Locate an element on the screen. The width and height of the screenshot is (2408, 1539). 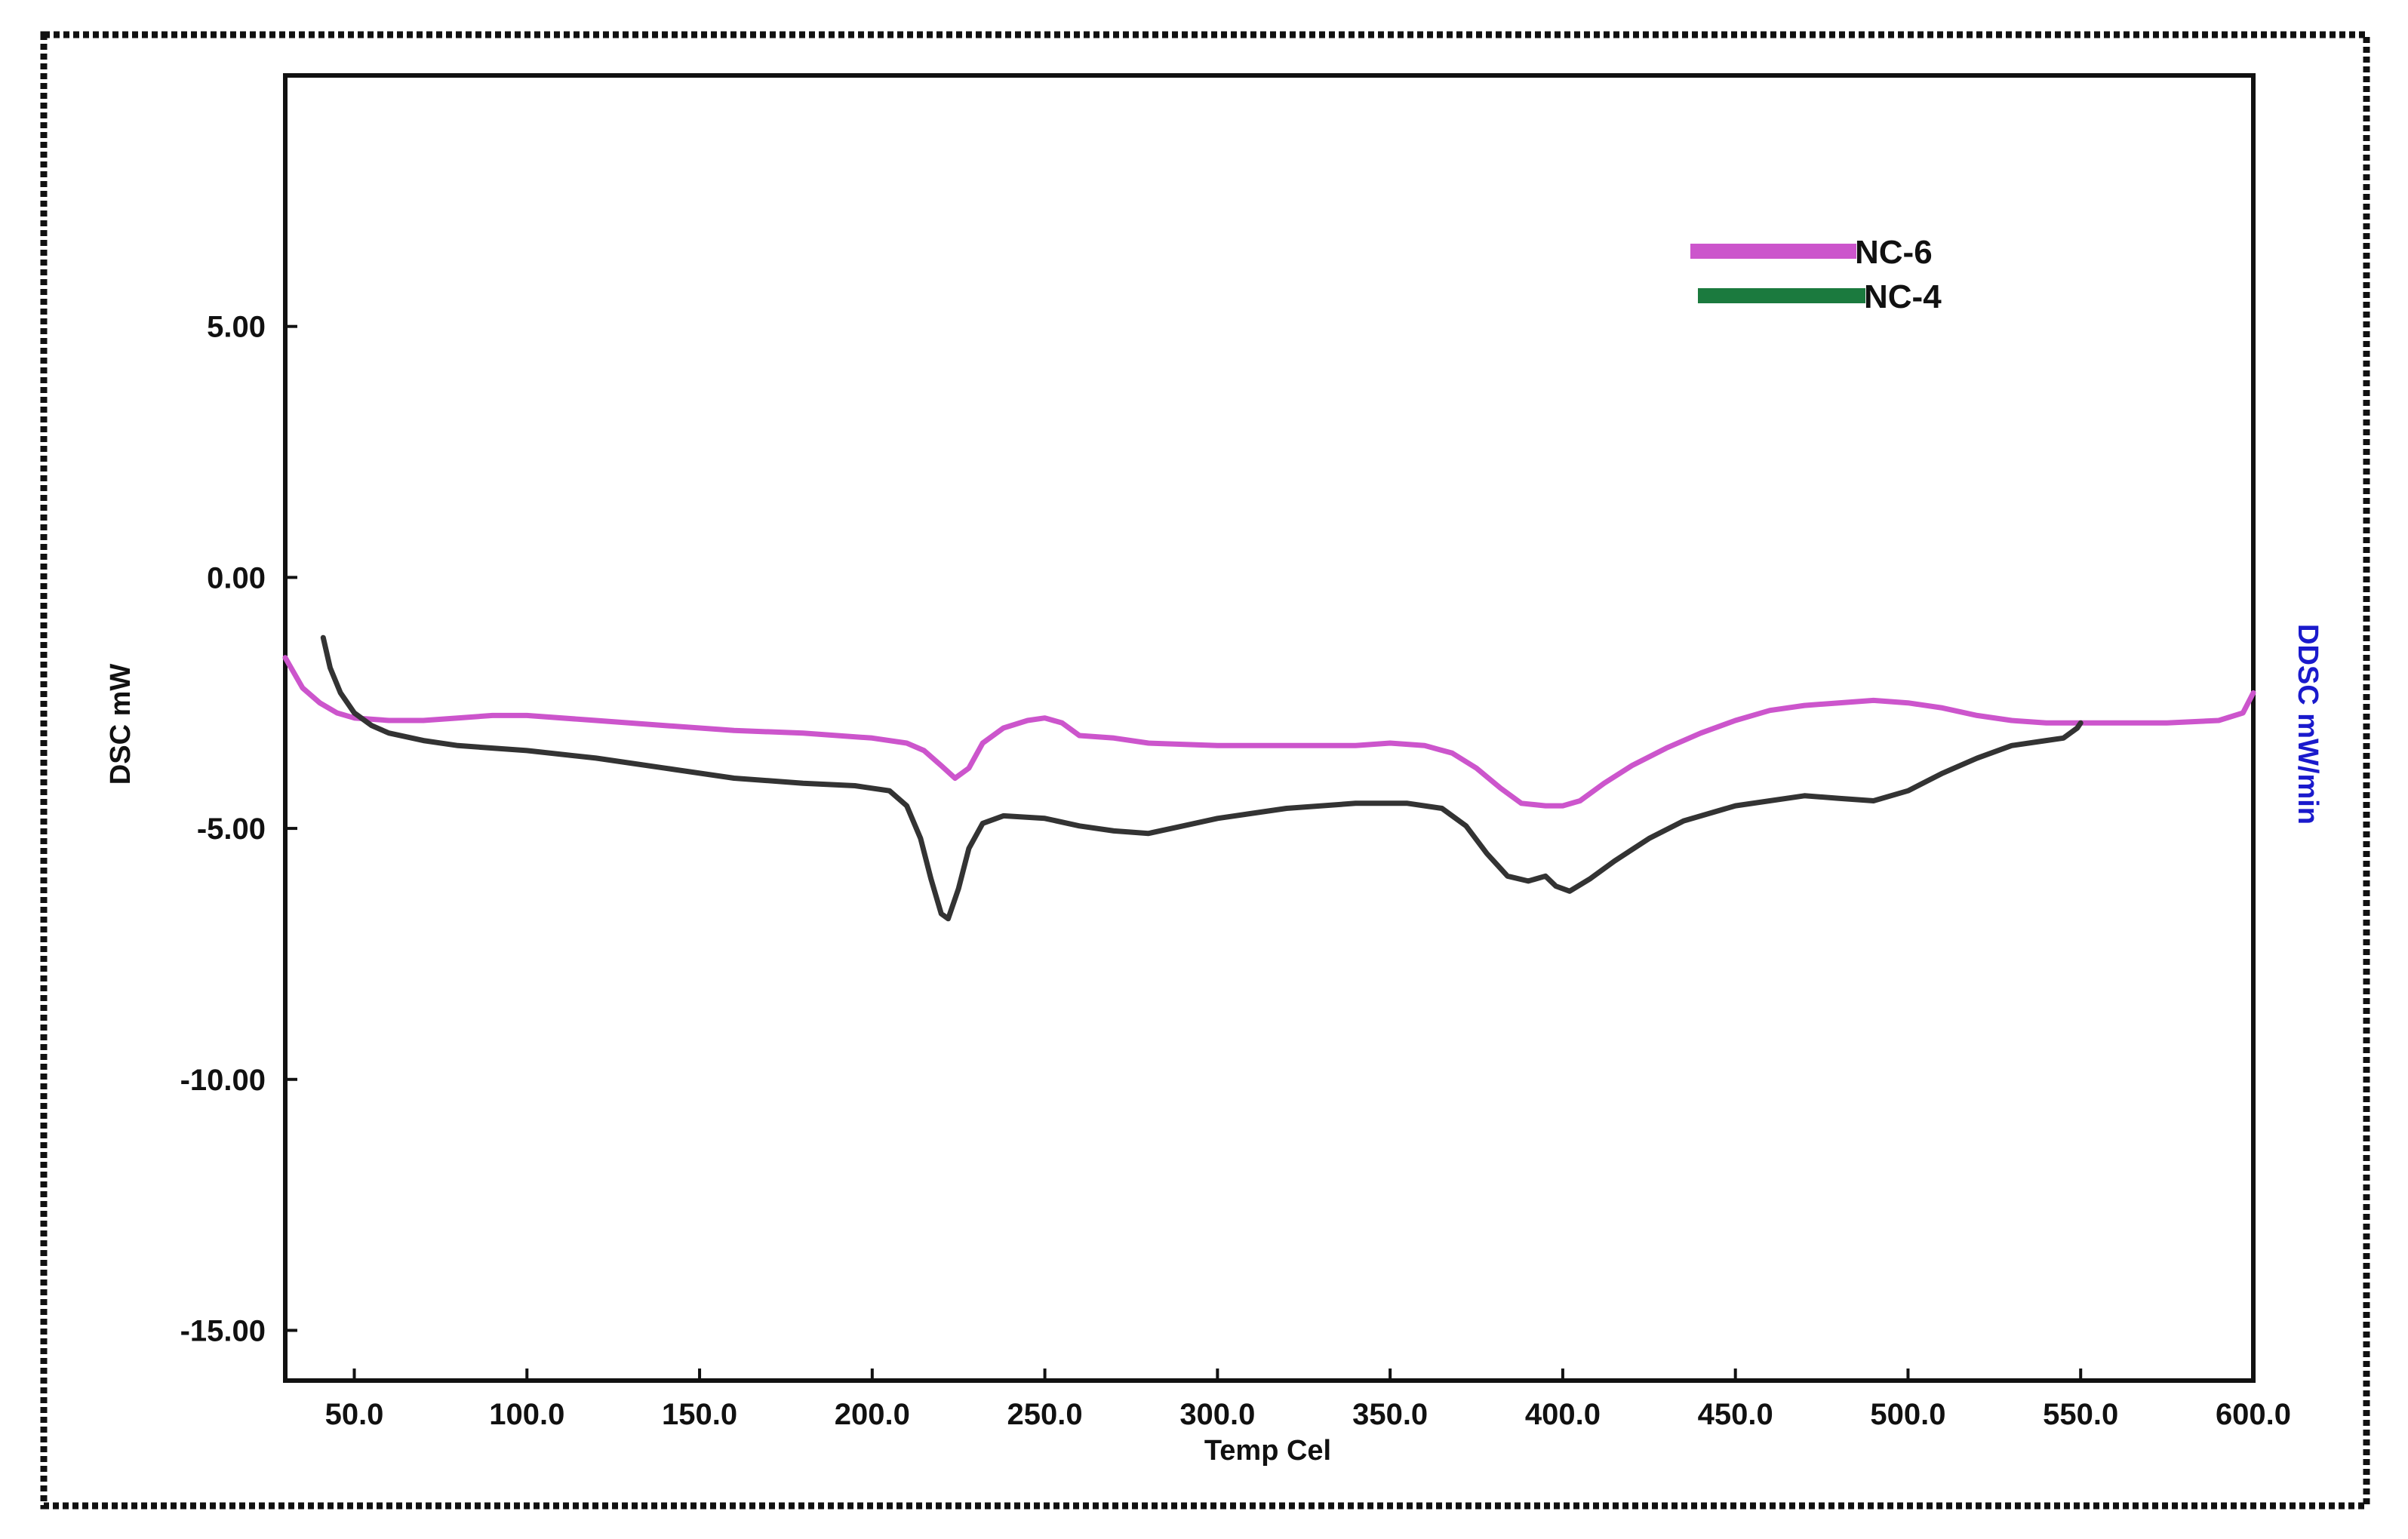
y-tick-label: 0.00 is located at coordinates (236, 577).